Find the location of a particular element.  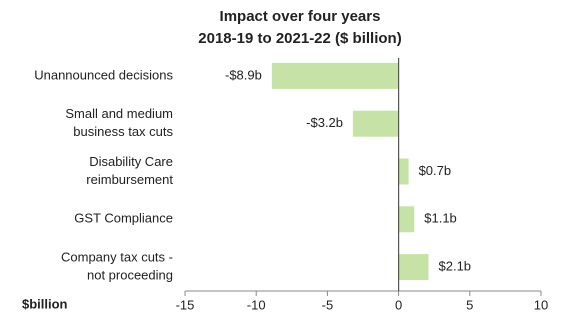

chart-title: Impact over four years is located at coordinates (300, 16).